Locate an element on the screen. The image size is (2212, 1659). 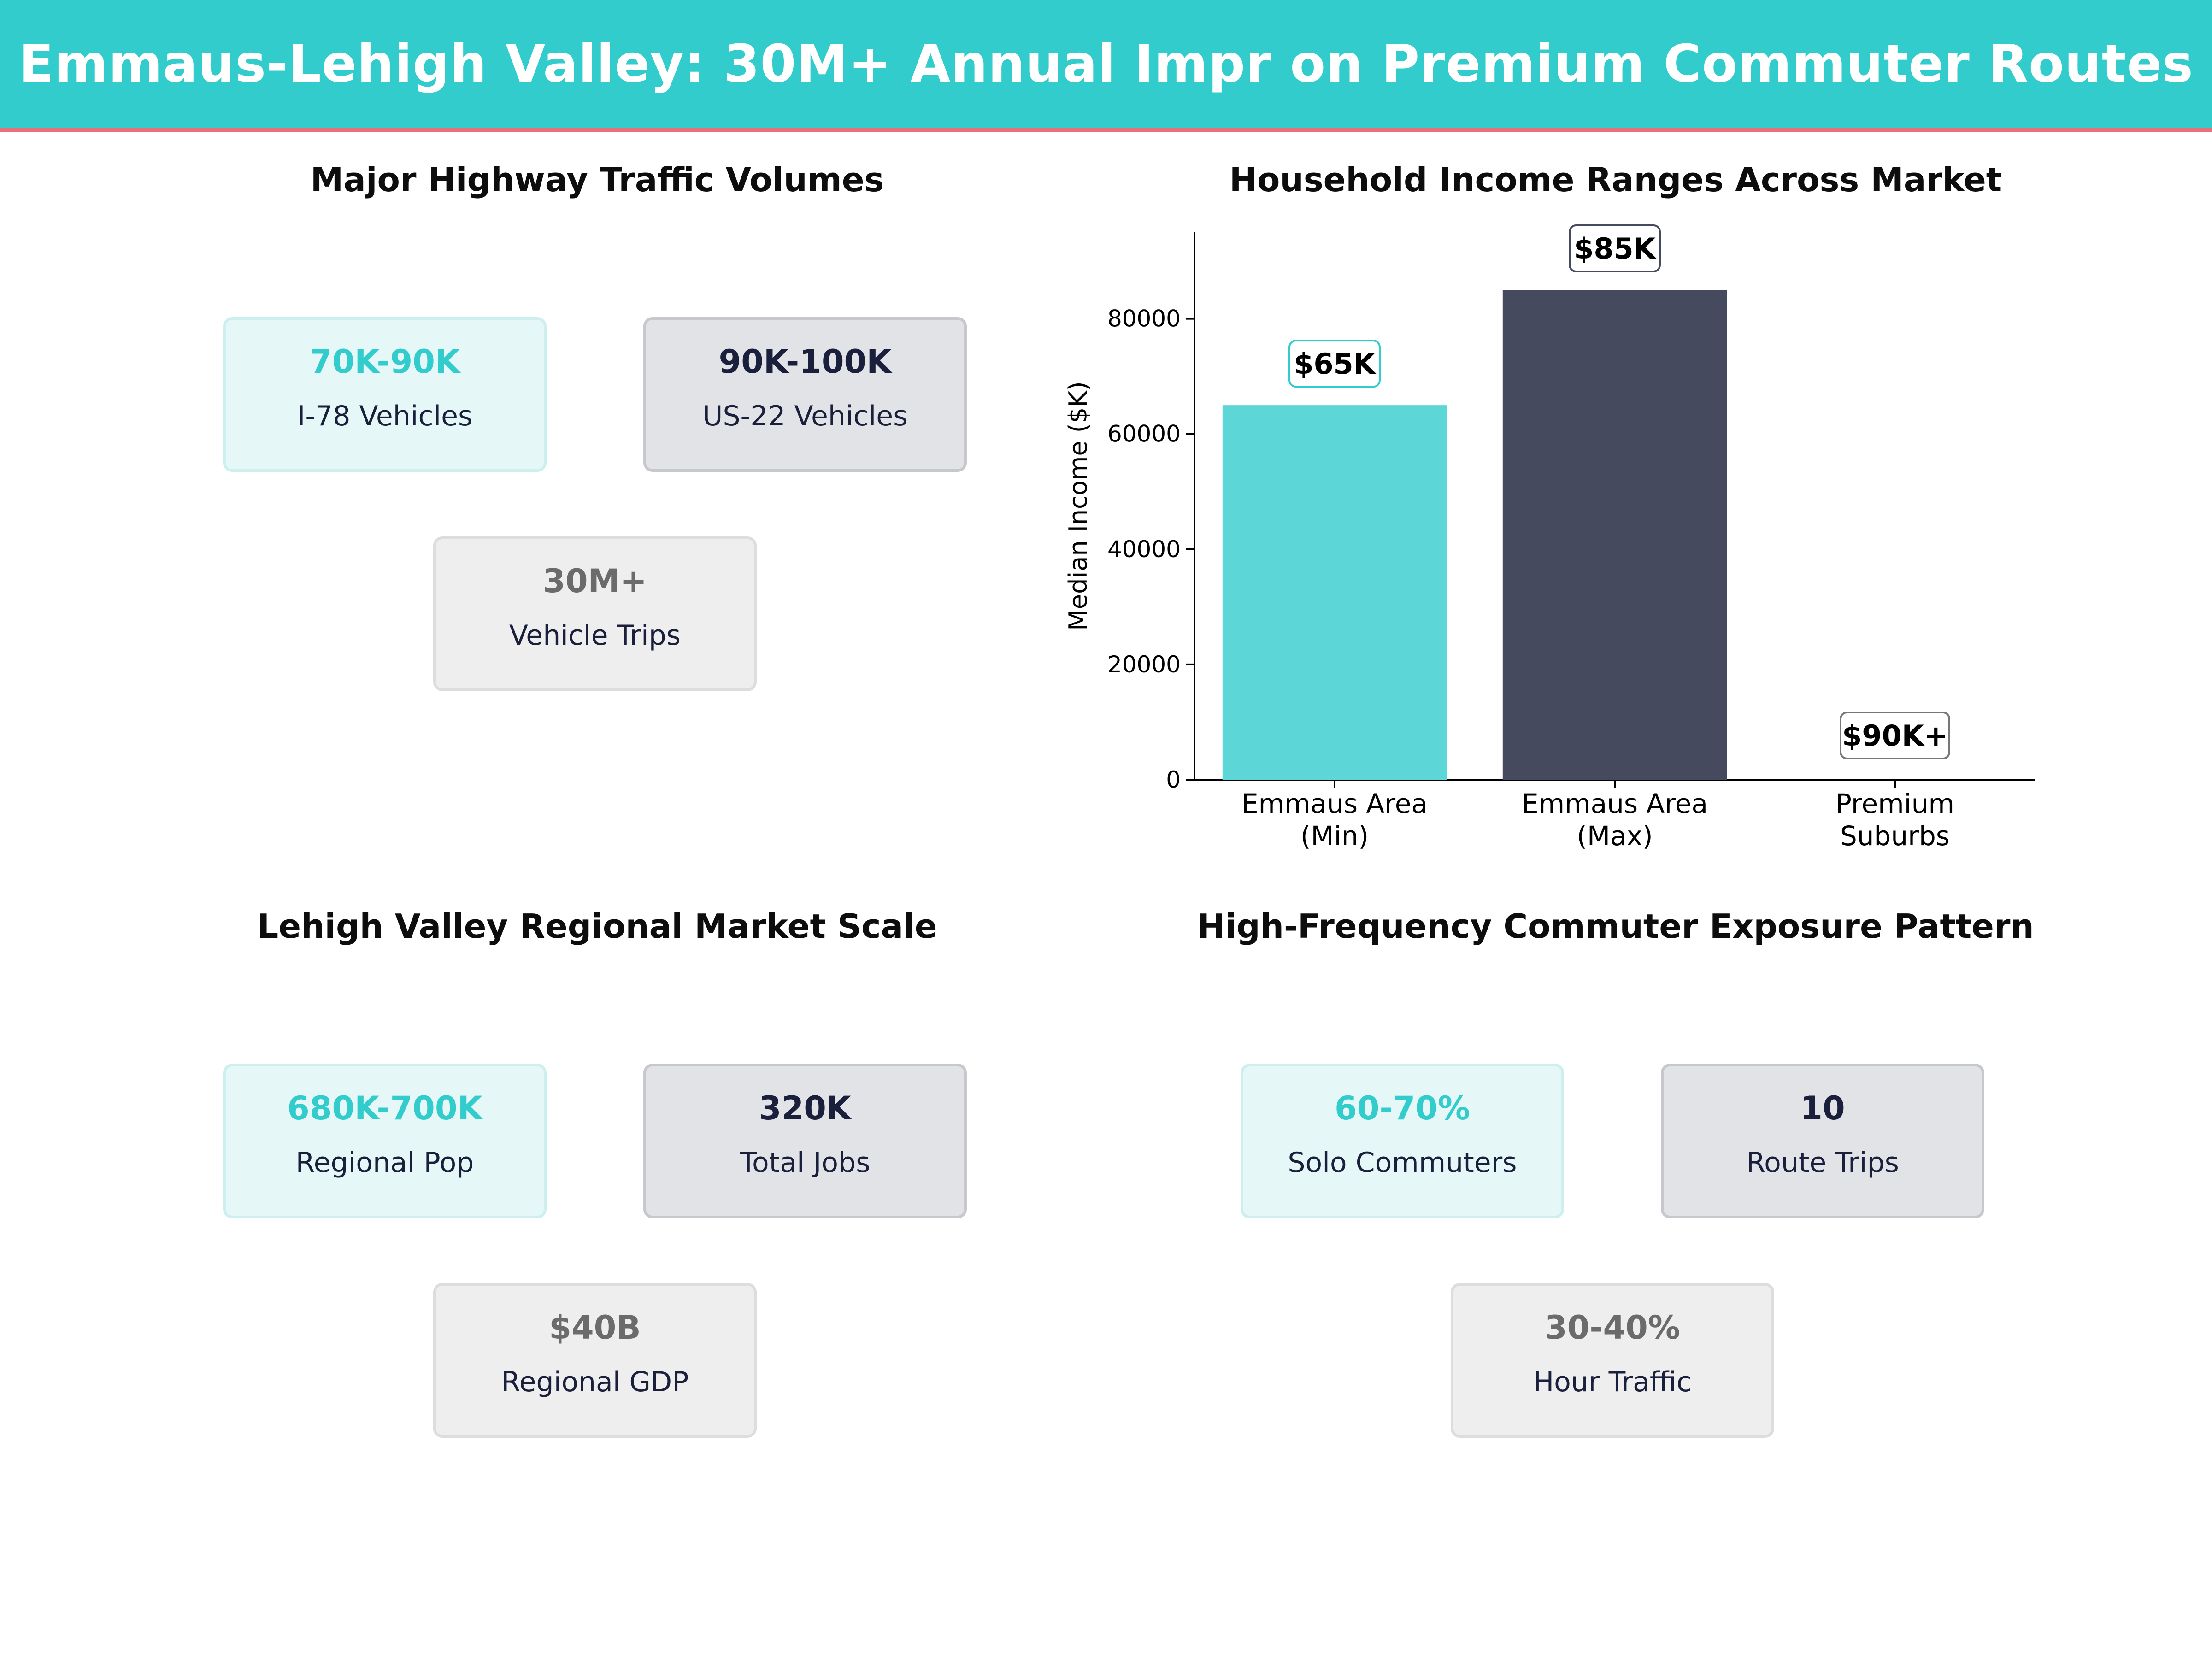
card-label: Regional Pop is located at coordinates (384, 1163).